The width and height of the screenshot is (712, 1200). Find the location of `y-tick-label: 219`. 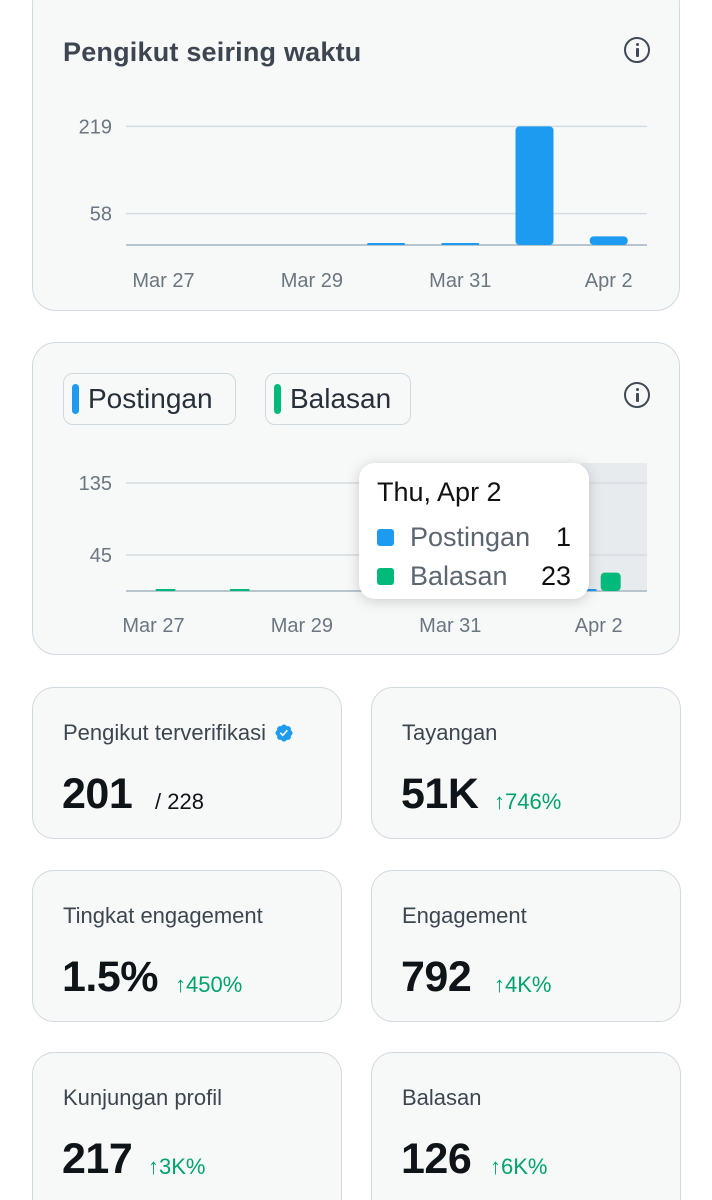

y-tick-label: 219 is located at coordinates (95, 127).